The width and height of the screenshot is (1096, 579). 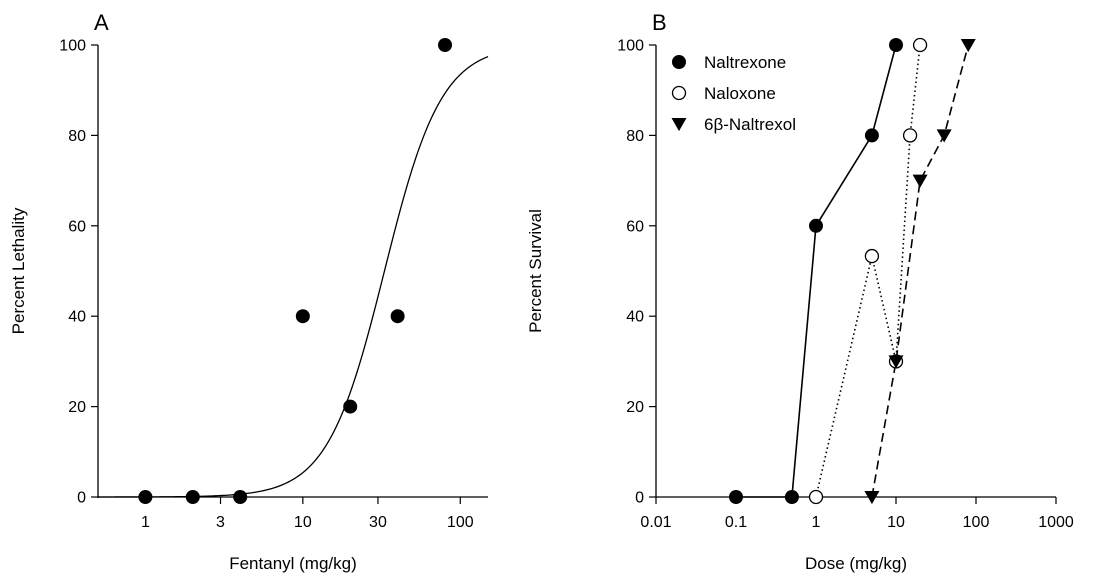 What do you see at coordinates (18, 270) in the screenshot?
I see `y-axis-title: Percent Lethality` at bounding box center [18, 270].